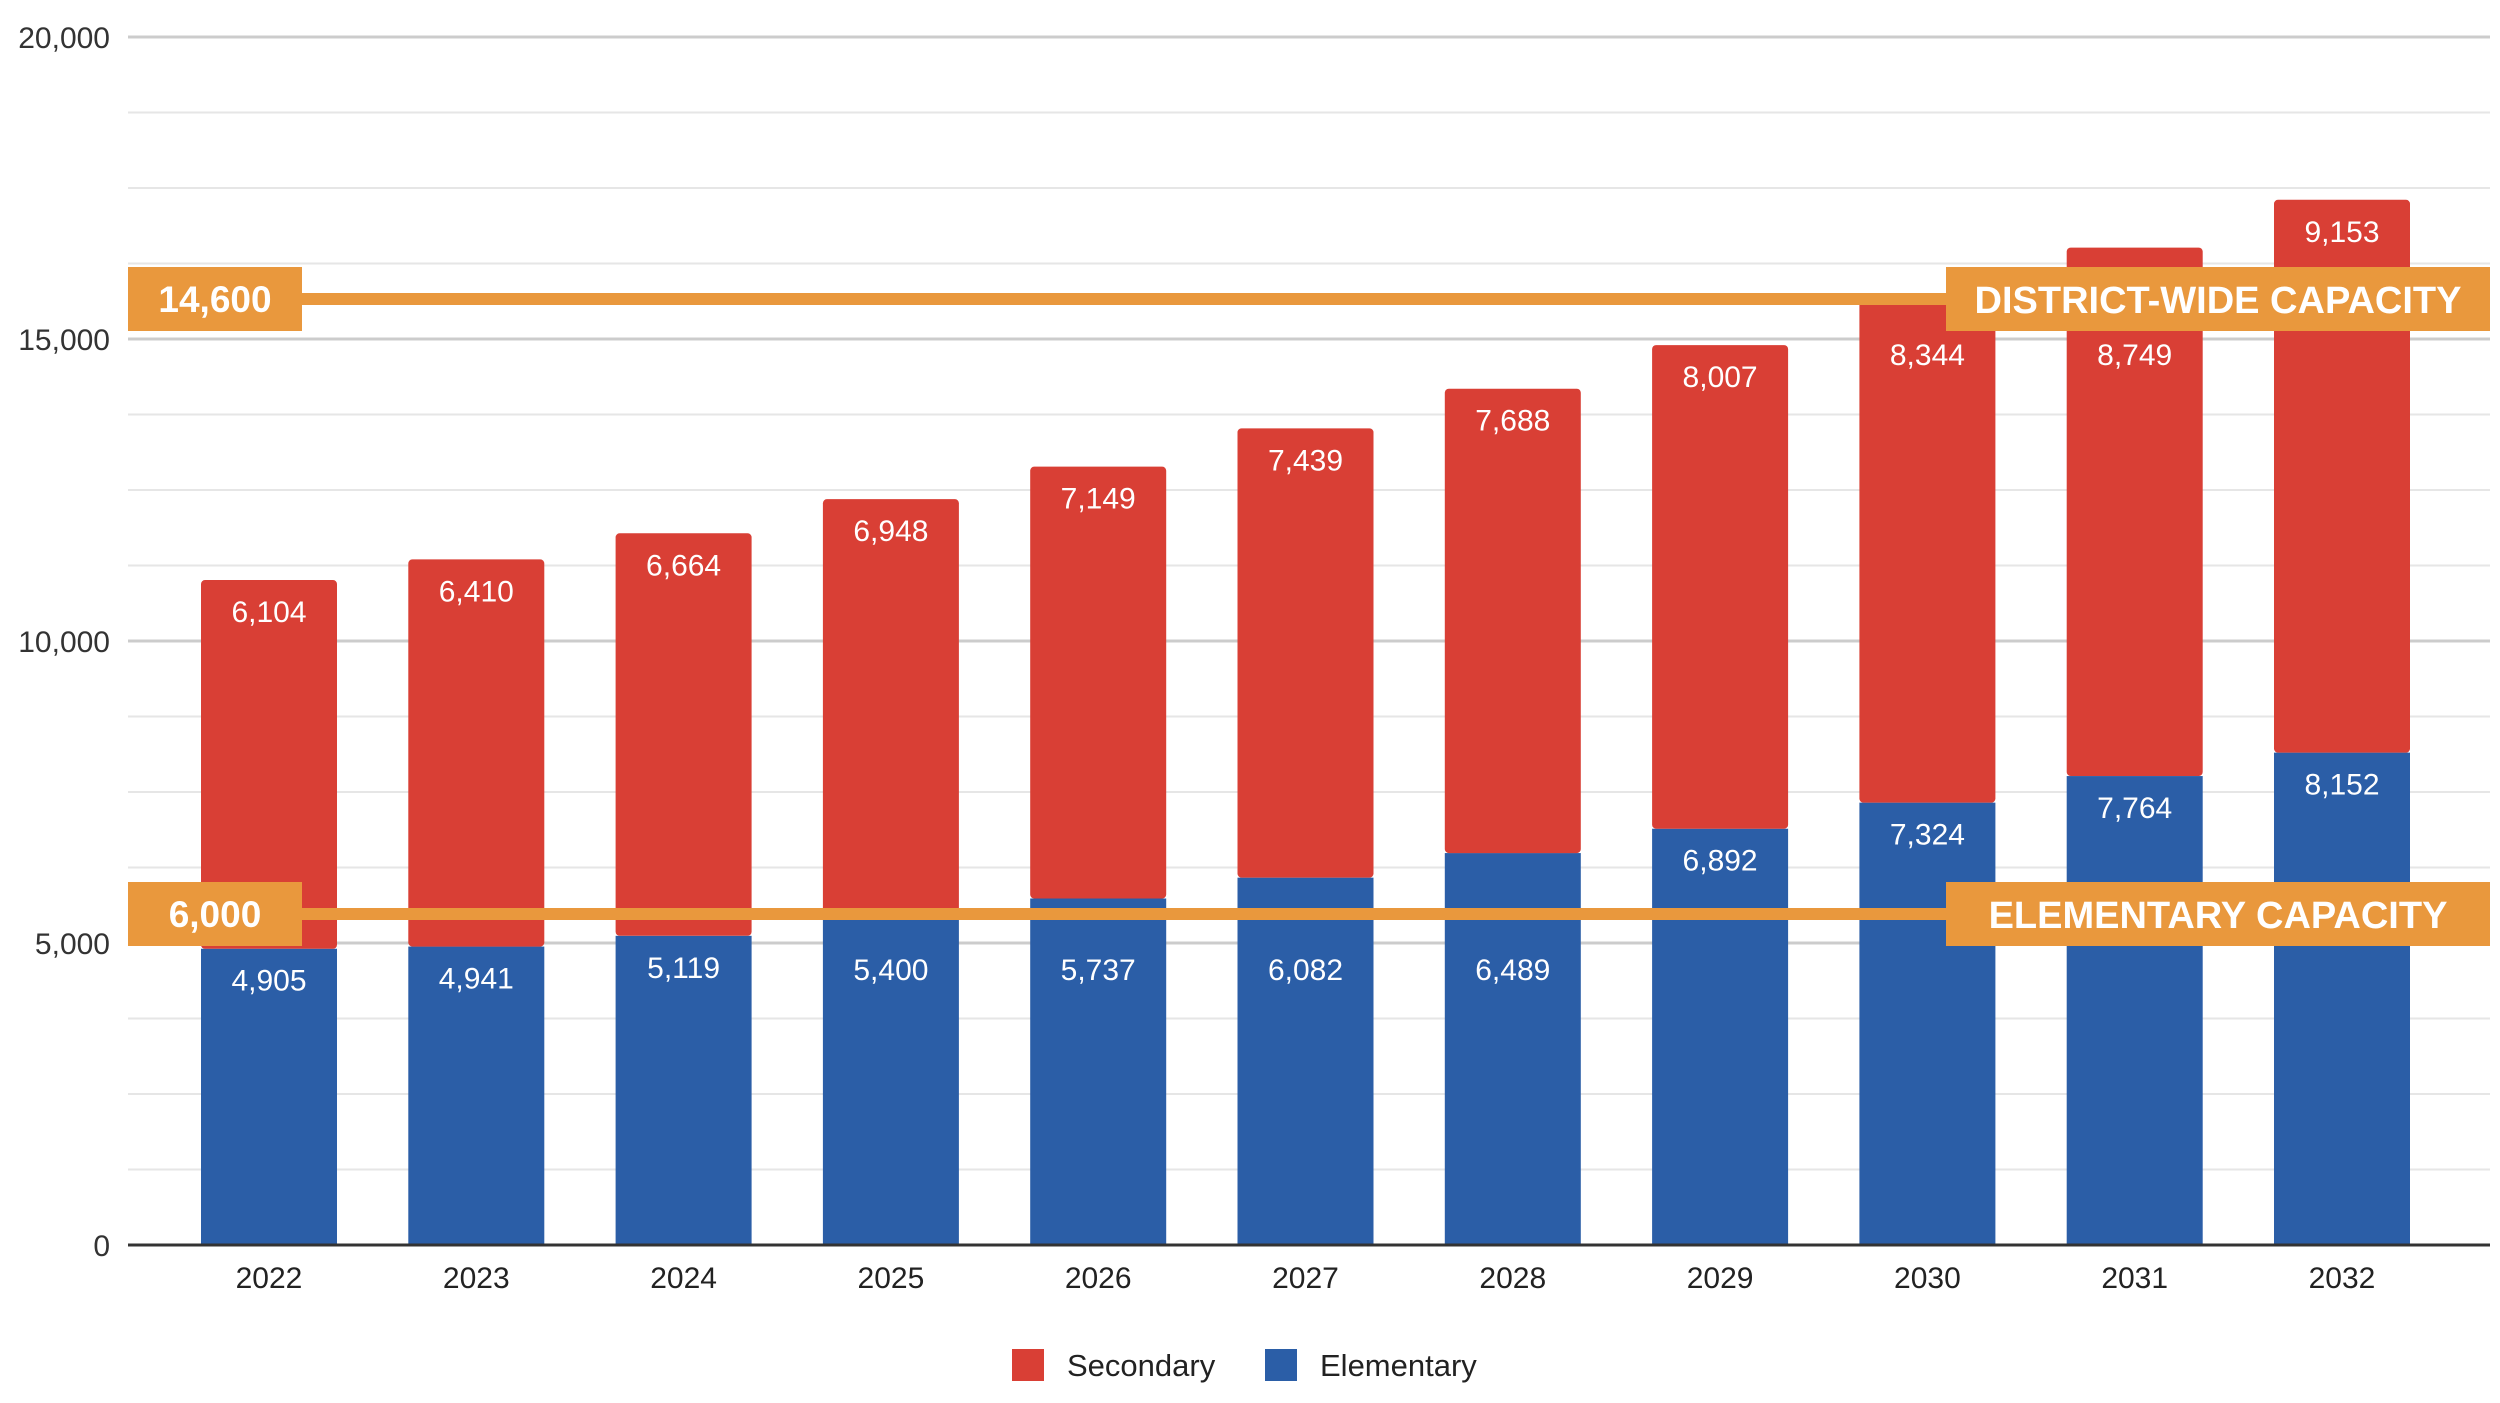 This screenshot has width=2500, height=1403. I want to click on data-label-secondary: 7,439, so click(1305, 460).